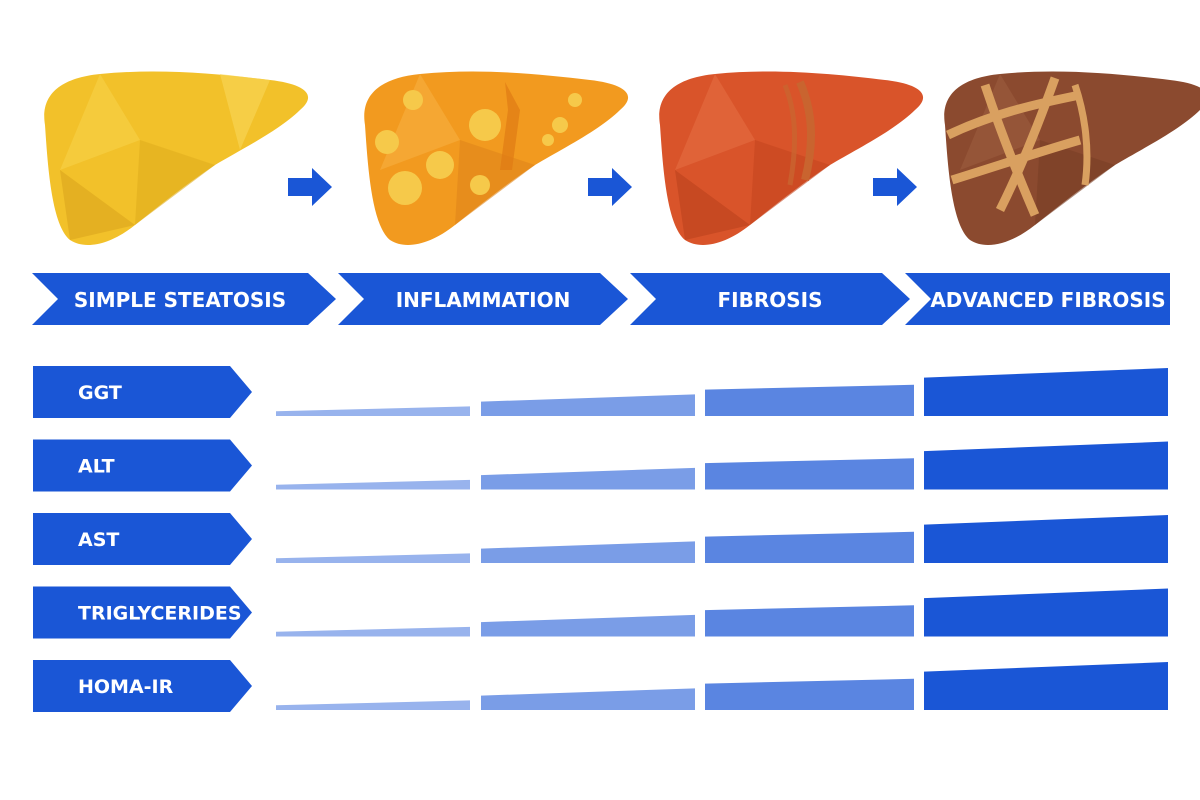 This screenshot has height=800, width=1200. Describe the element at coordinates (98, 540) in the screenshot. I see `marker-label: AST` at that location.